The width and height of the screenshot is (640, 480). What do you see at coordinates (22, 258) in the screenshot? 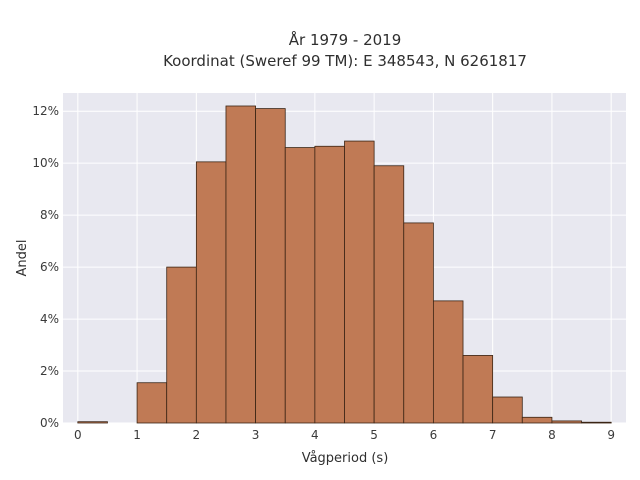
I see `y-axis-label: Andel` at bounding box center [22, 258].